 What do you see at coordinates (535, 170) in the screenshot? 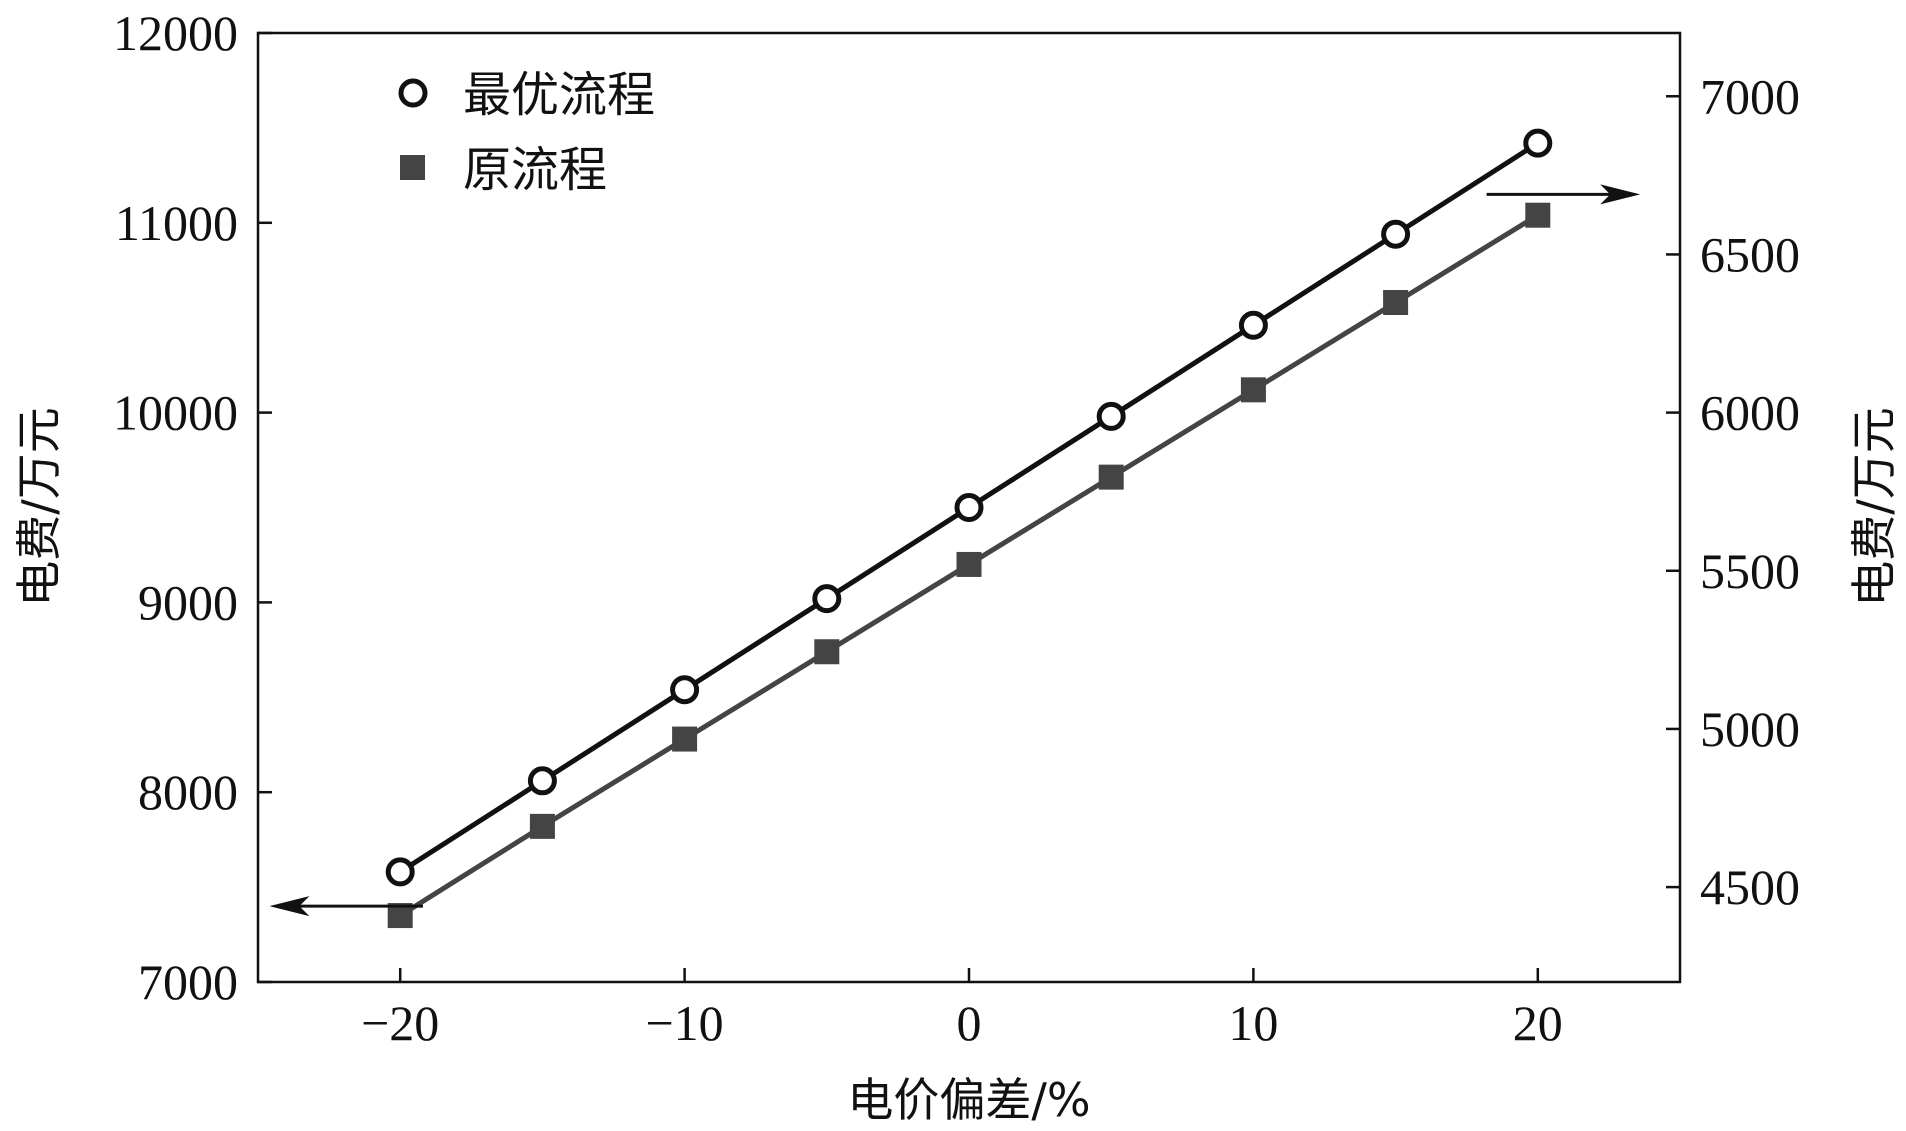
I see `legend-label-original: 原流程` at bounding box center [535, 170].